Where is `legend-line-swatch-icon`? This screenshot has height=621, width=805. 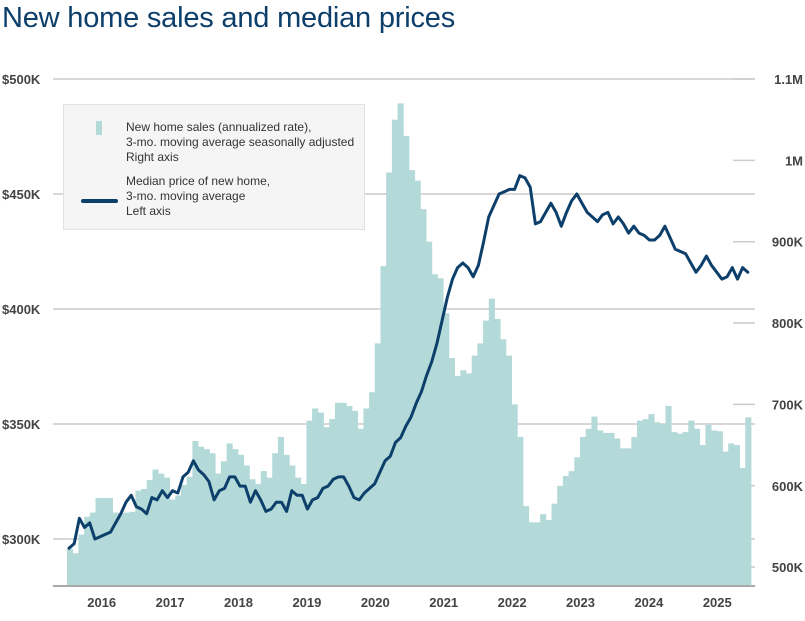
legend-line-swatch-icon is located at coordinates (99, 201).